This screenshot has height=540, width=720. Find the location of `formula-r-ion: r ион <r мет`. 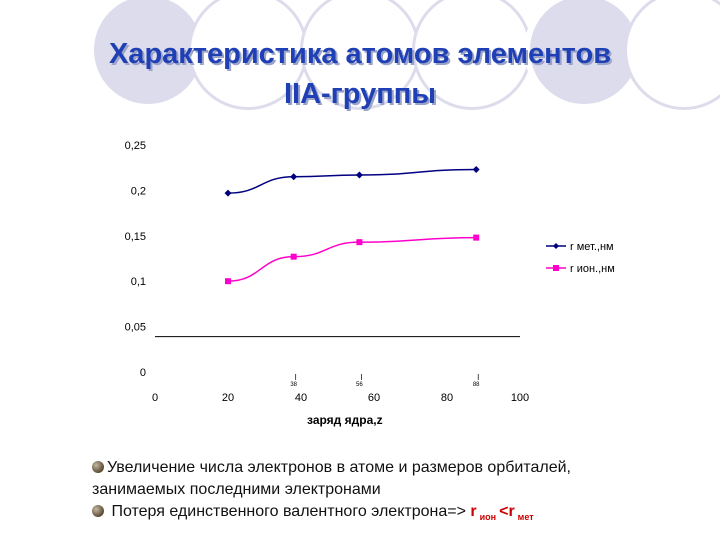

formula-r-ion: r ион <r мет is located at coordinates (503, 512).